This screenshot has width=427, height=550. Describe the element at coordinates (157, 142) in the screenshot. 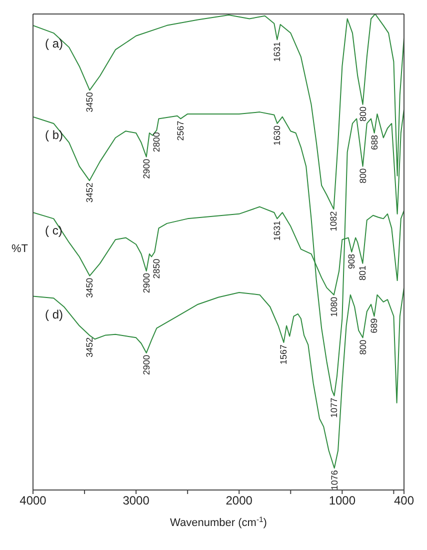

I see `annotation: 2800` at that location.